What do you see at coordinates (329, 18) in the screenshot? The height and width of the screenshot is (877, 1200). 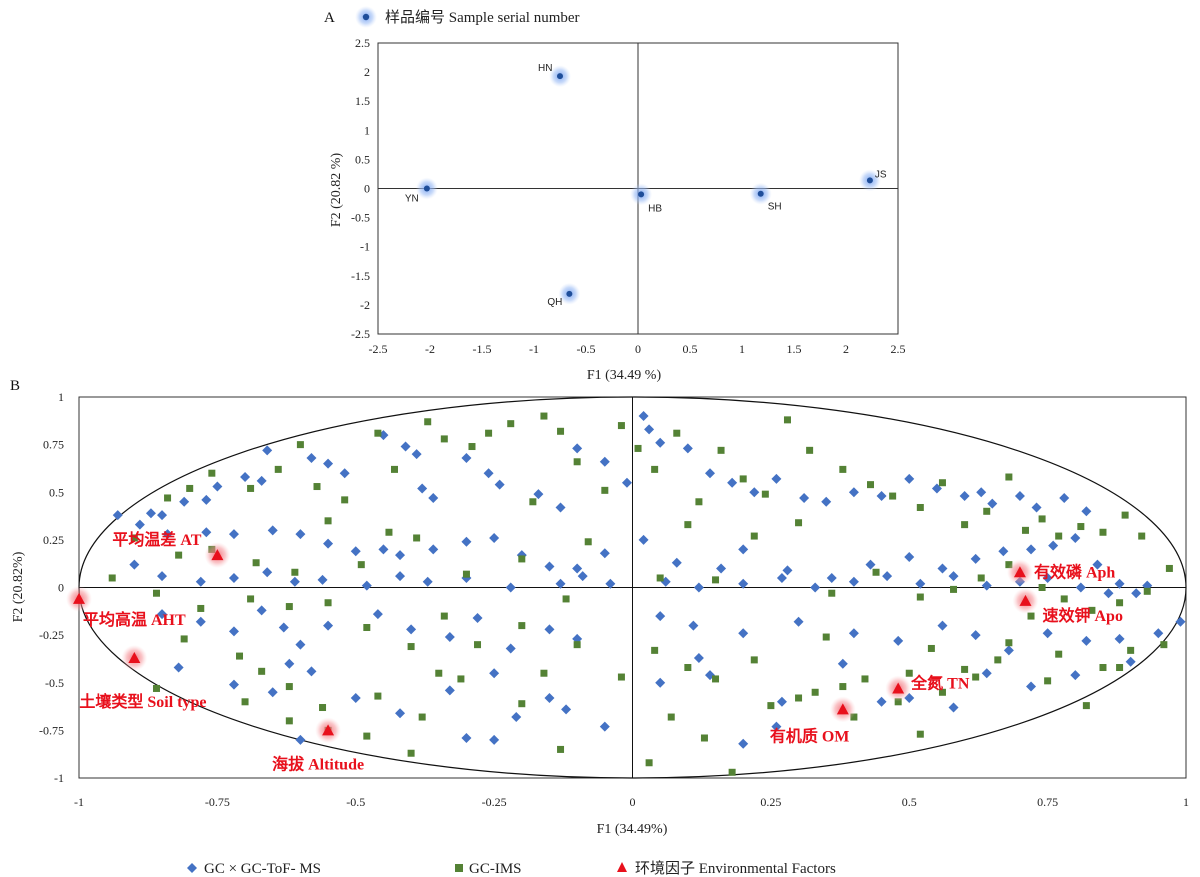 I see `panel-a-tag: A` at bounding box center [329, 18].